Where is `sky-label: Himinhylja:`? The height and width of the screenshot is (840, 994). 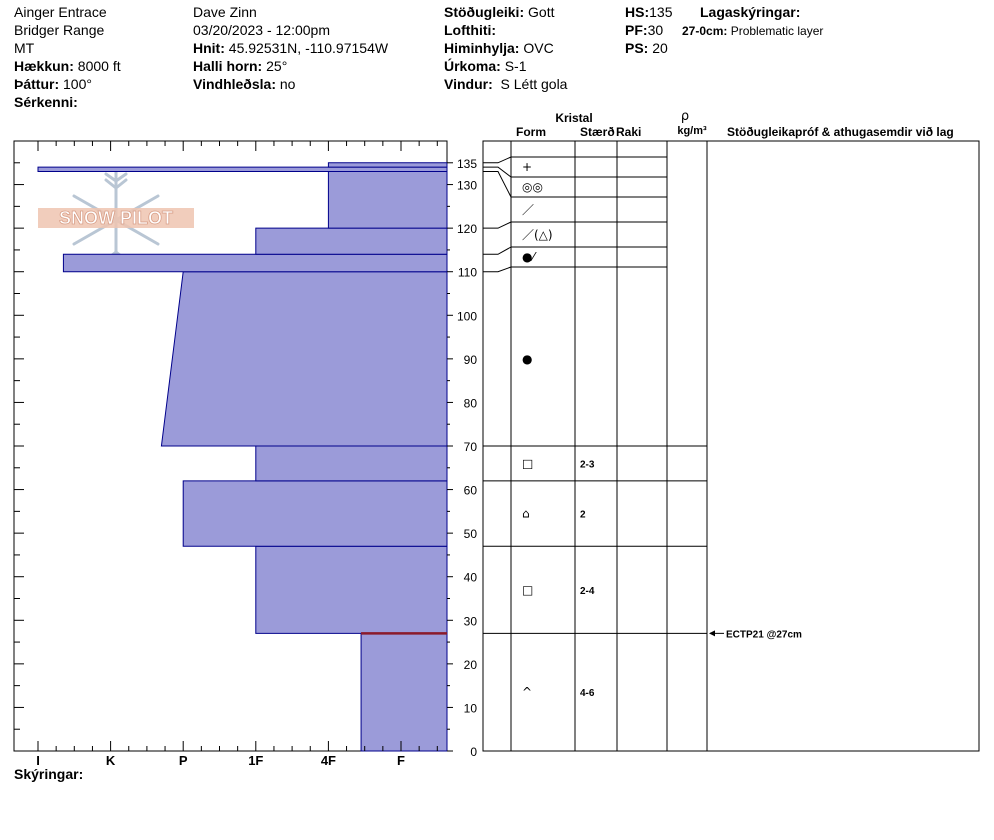
sky-label: Himinhylja: is located at coordinates (482, 48).